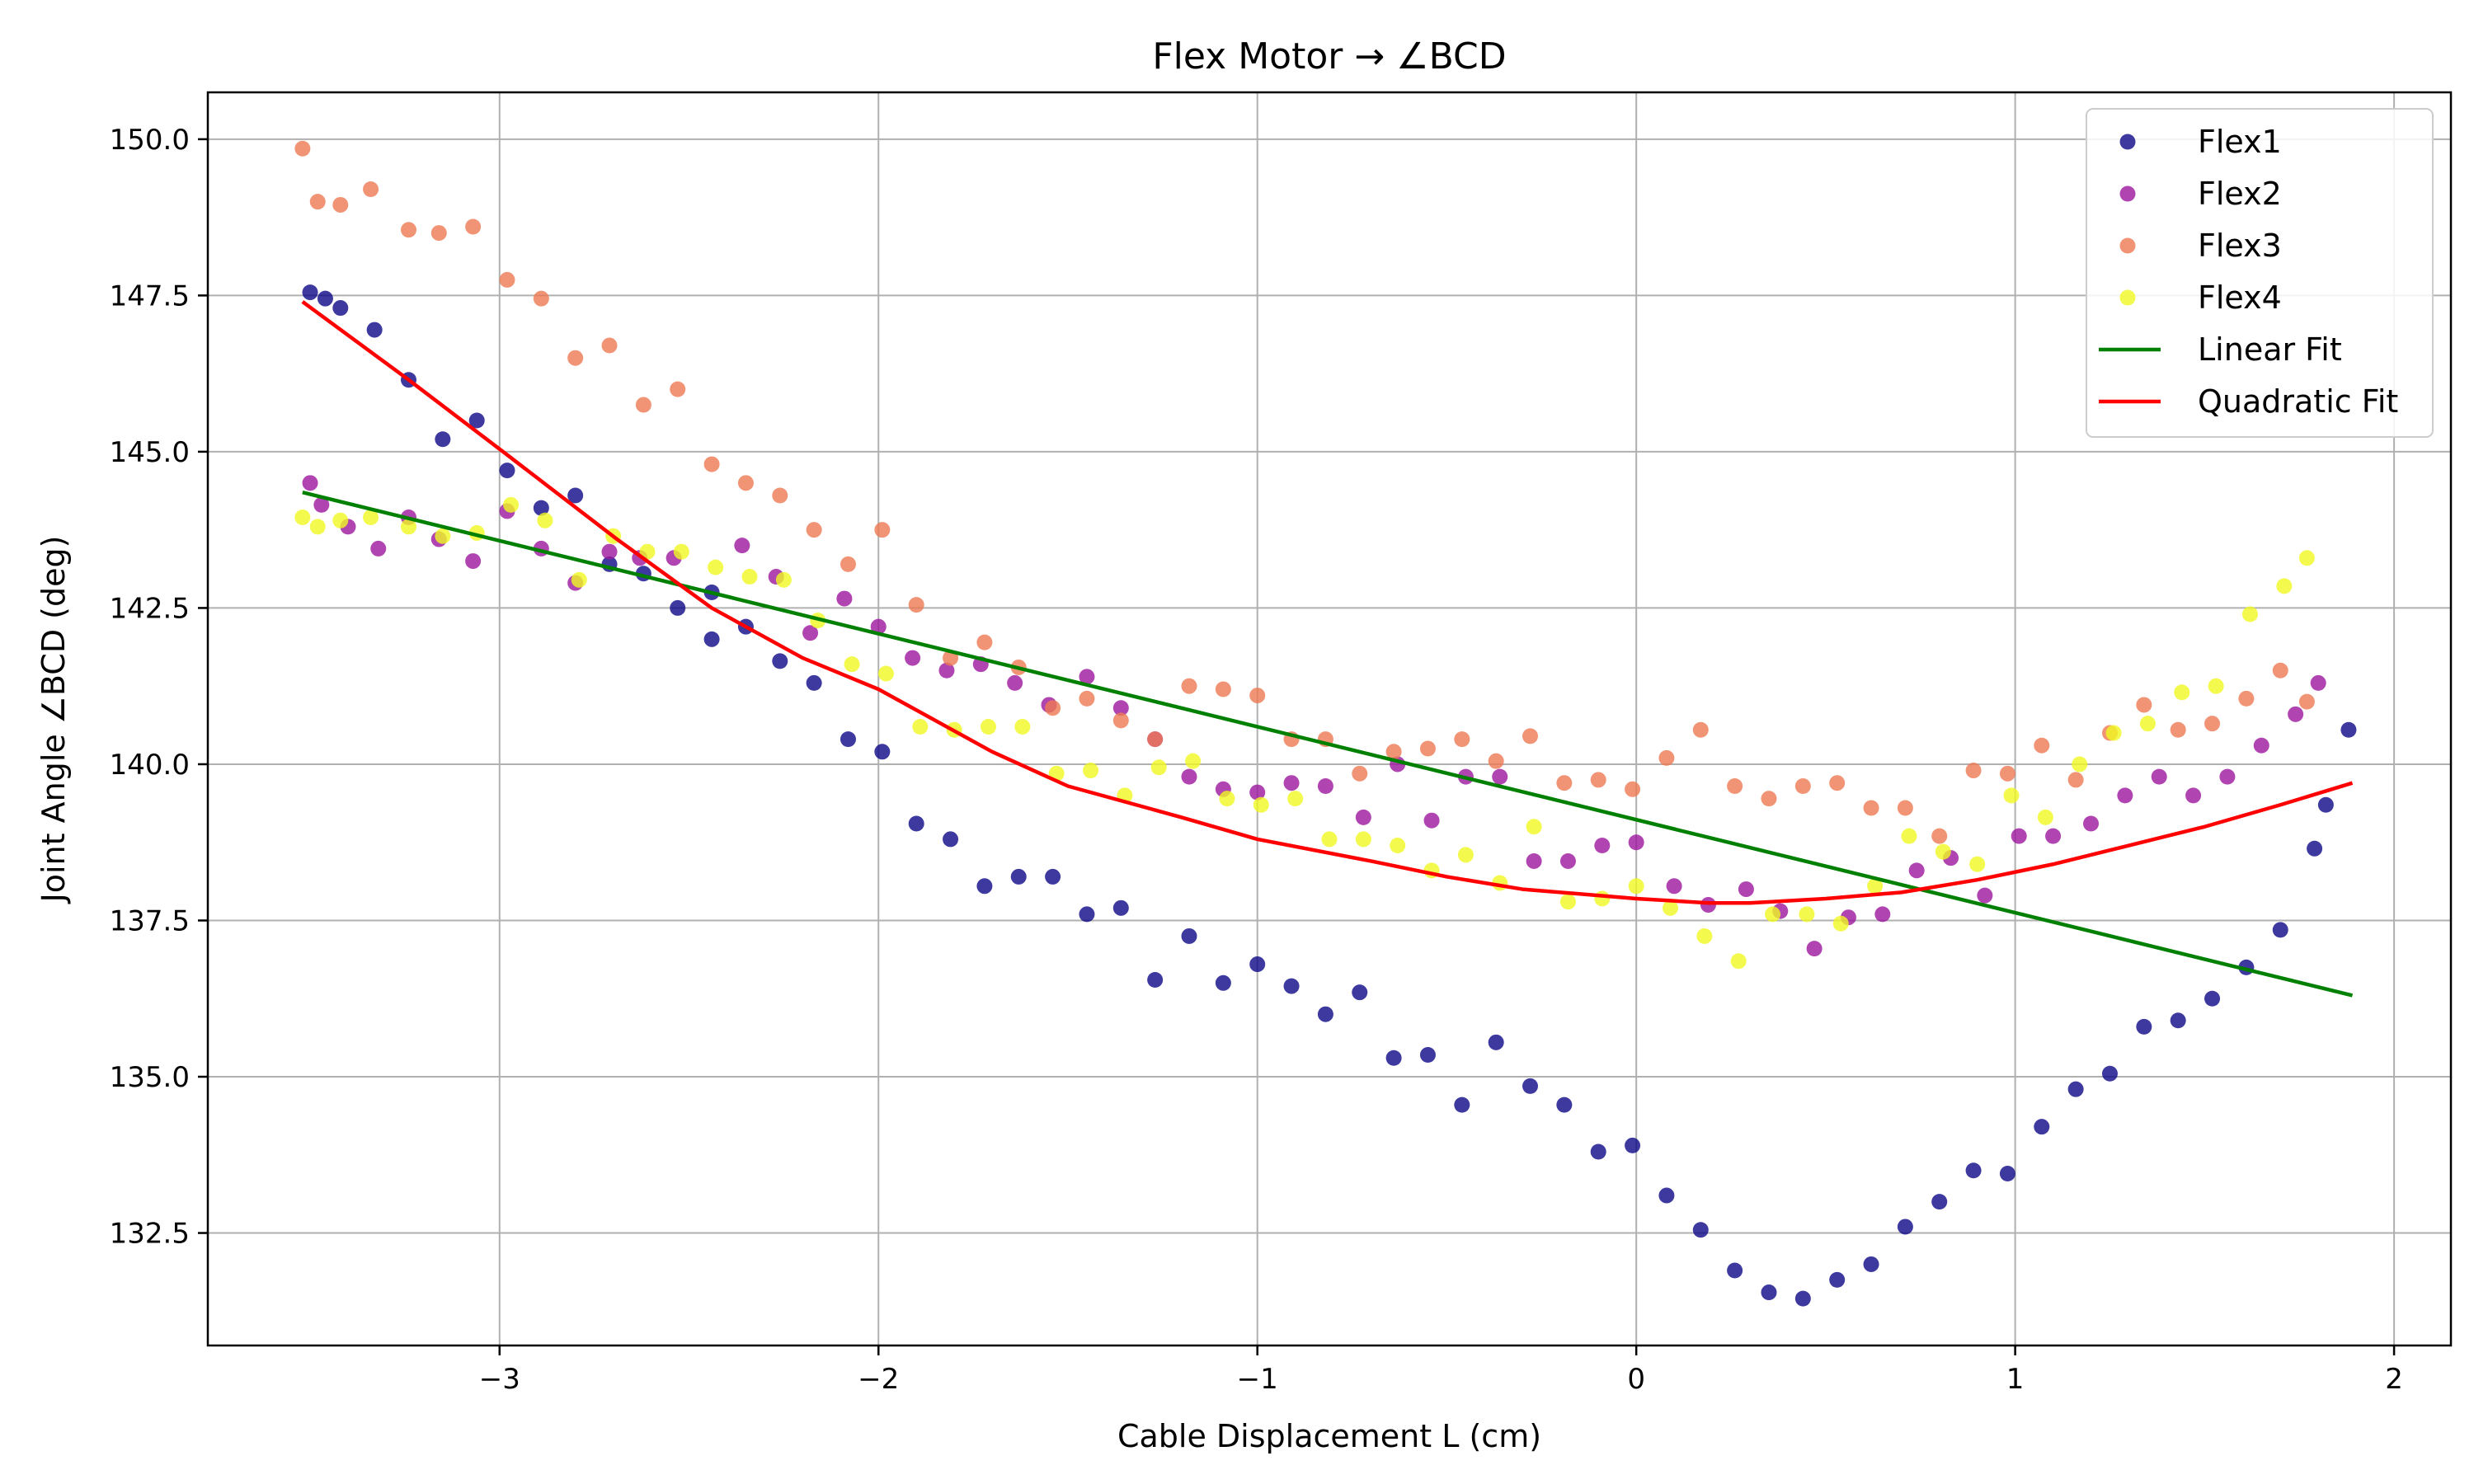 This screenshot has width=2474, height=1484. What do you see at coordinates (2127, 142) in the screenshot?
I see `legend-marker-flex1` at bounding box center [2127, 142].